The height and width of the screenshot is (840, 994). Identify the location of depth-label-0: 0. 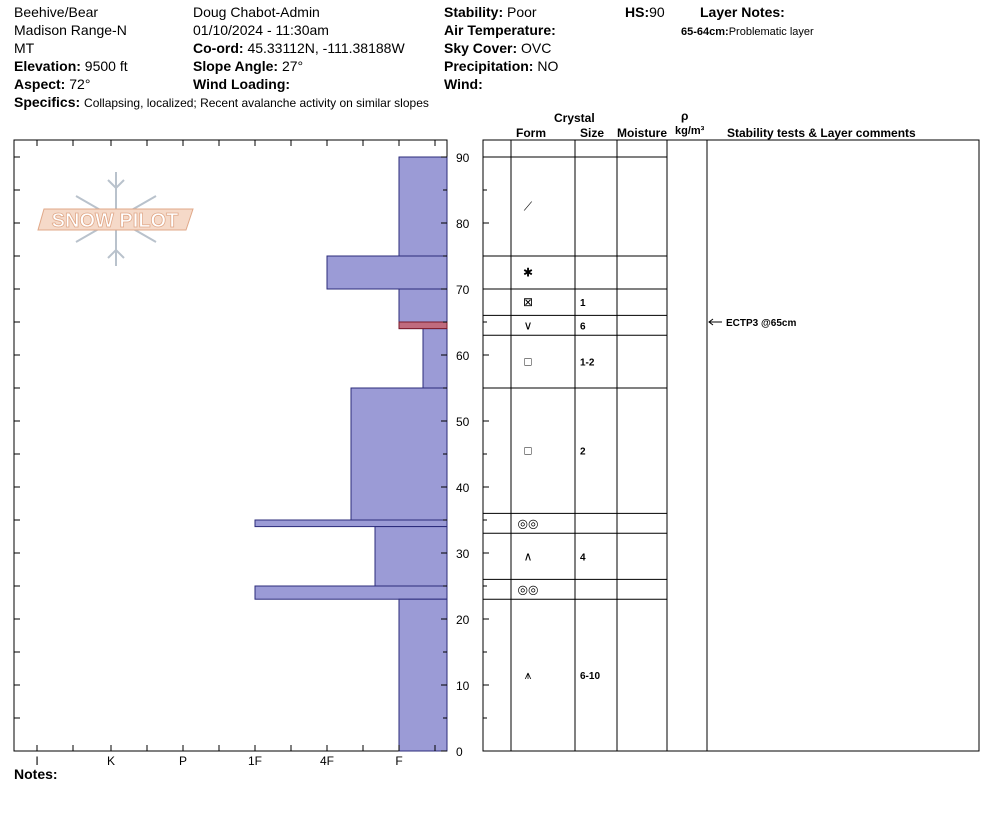
(459, 752).